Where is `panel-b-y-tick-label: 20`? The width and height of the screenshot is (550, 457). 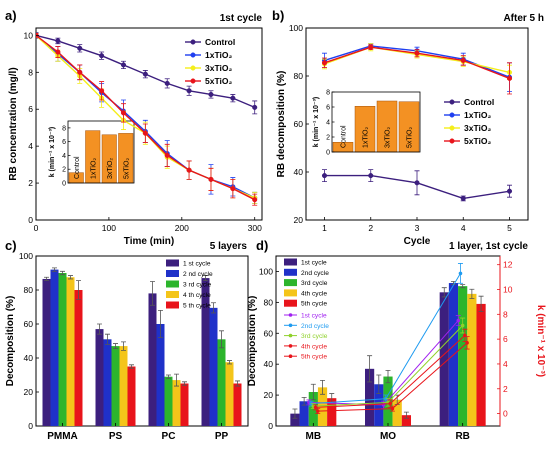
panel-b-y-tick-label: 20 is located at coordinates (299, 220).